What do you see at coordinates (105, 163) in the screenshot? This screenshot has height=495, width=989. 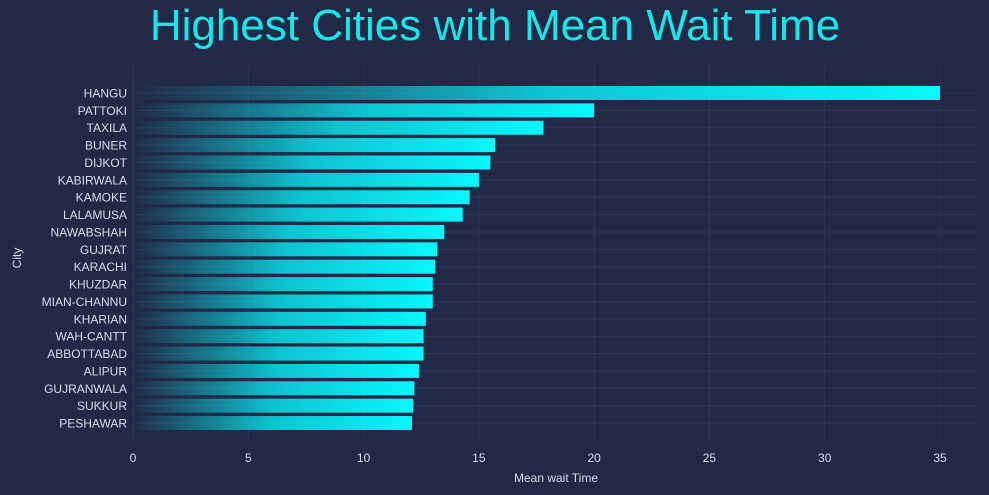 I see `y-tick-label: DIJKOT` at bounding box center [105, 163].